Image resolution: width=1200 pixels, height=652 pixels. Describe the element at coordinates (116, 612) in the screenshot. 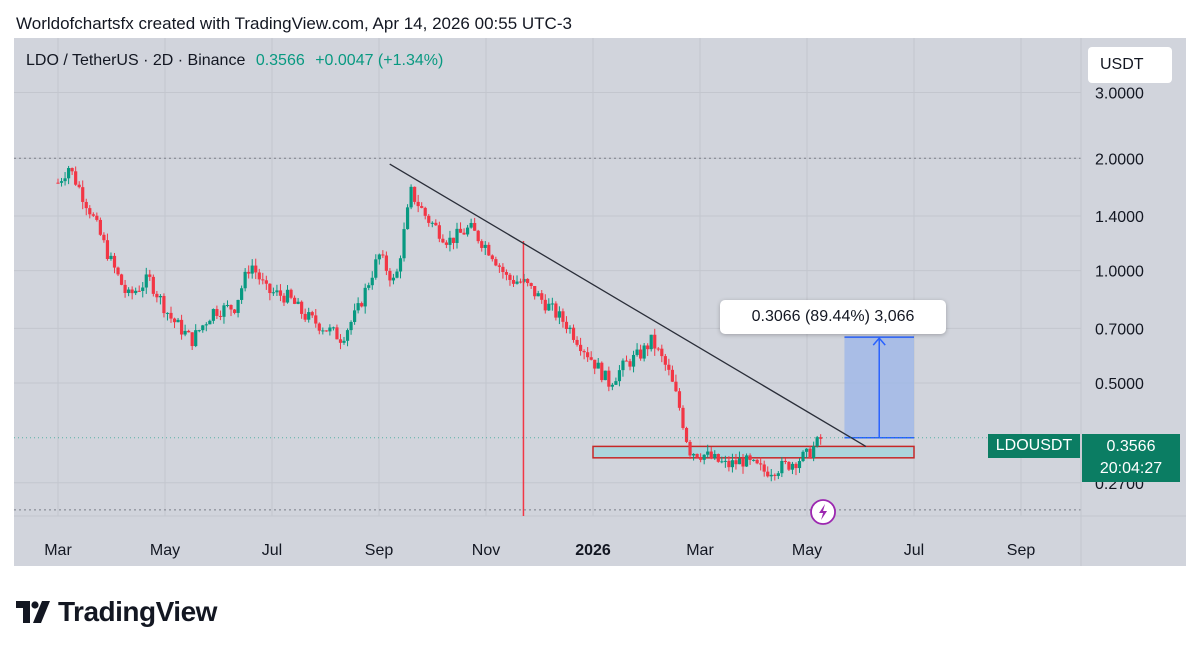

I see `tradingview-logo: TradingView` at that location.